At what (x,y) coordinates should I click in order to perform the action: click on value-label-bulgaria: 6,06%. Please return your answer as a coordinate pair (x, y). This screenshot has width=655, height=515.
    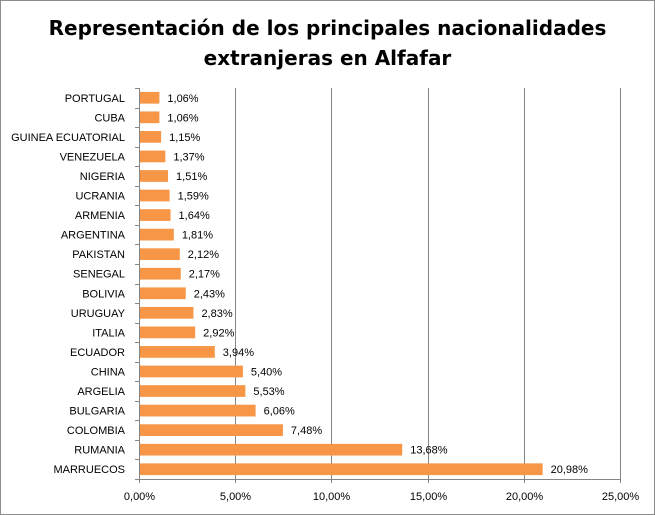
    Looking at the image, I should click on (279, 412).